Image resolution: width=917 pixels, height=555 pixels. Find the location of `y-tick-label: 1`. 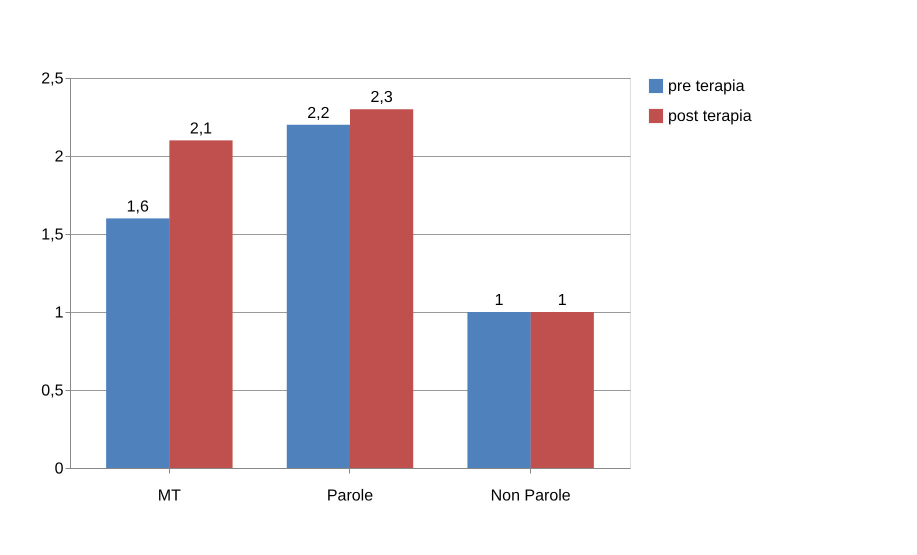

y-tick-label: 1 is located at coordinates (59, 313).